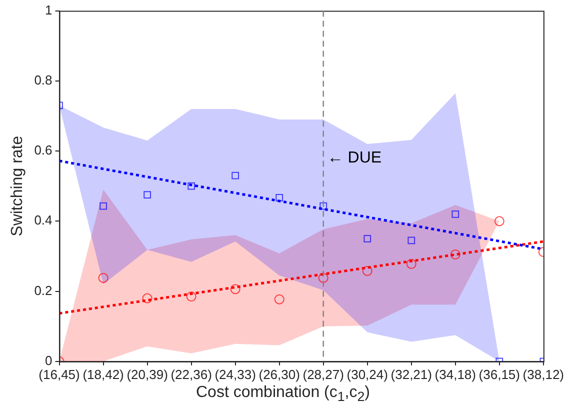 The width and height of the screenshot is (566, 417). I want to click on y-tick-label: 1, so click(48, 10).